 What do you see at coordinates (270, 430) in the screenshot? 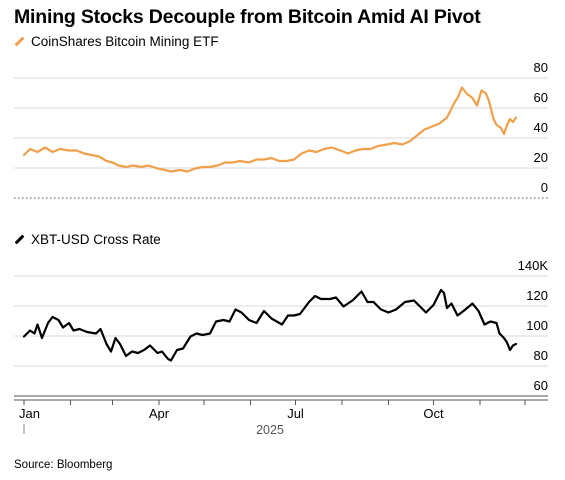
I see `year-label: 2025` at bounding box center [270, 430].